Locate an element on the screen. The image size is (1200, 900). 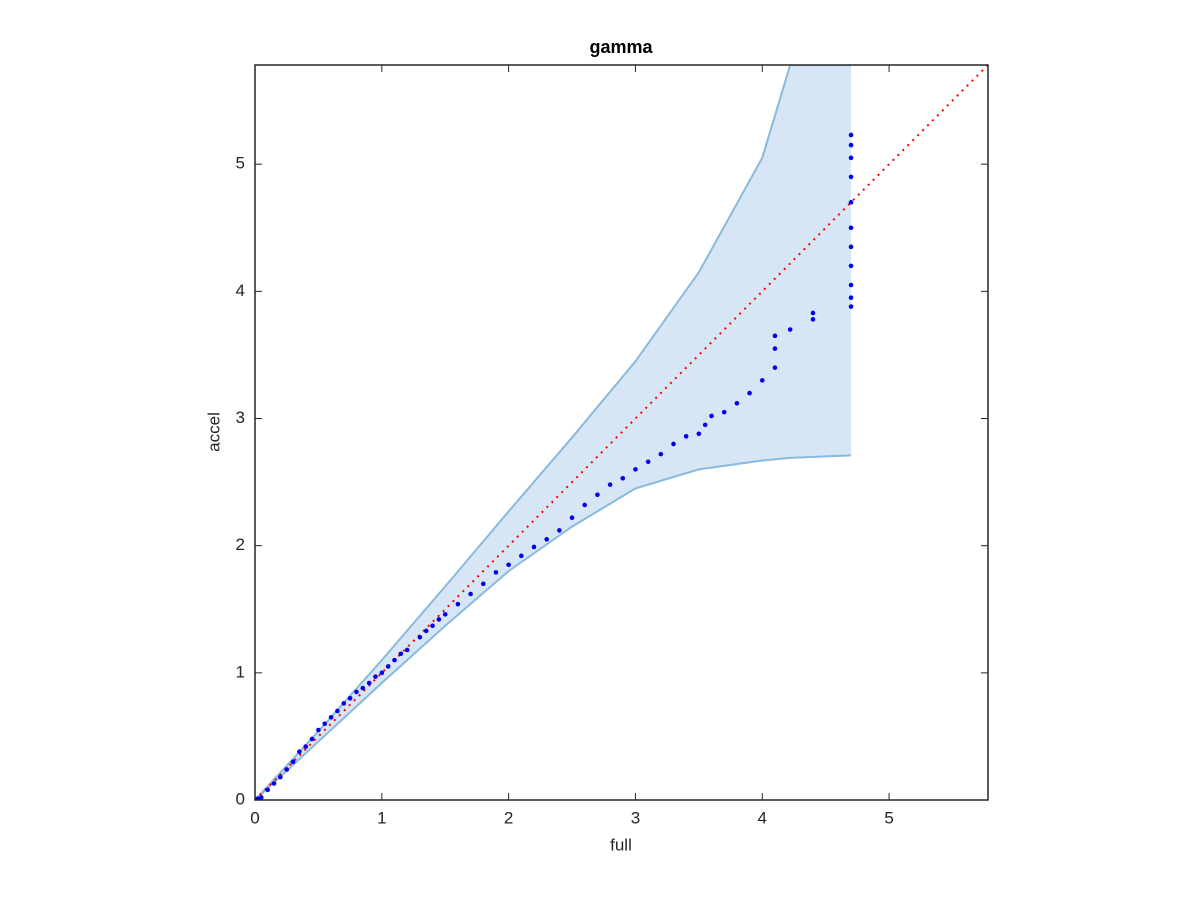
x-tick-label: 1 is located at coordinates (381, 817).